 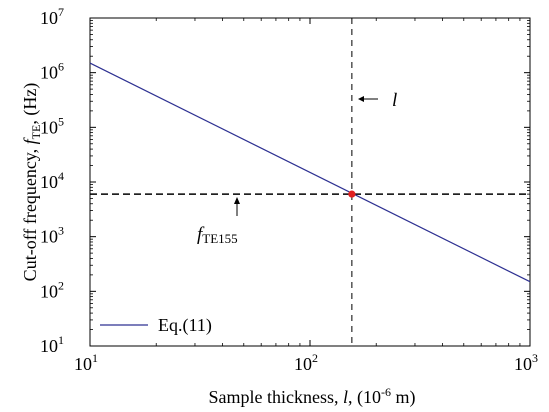 I want to click on y-tick-label: 10⁴, so click(x=52, y=180).